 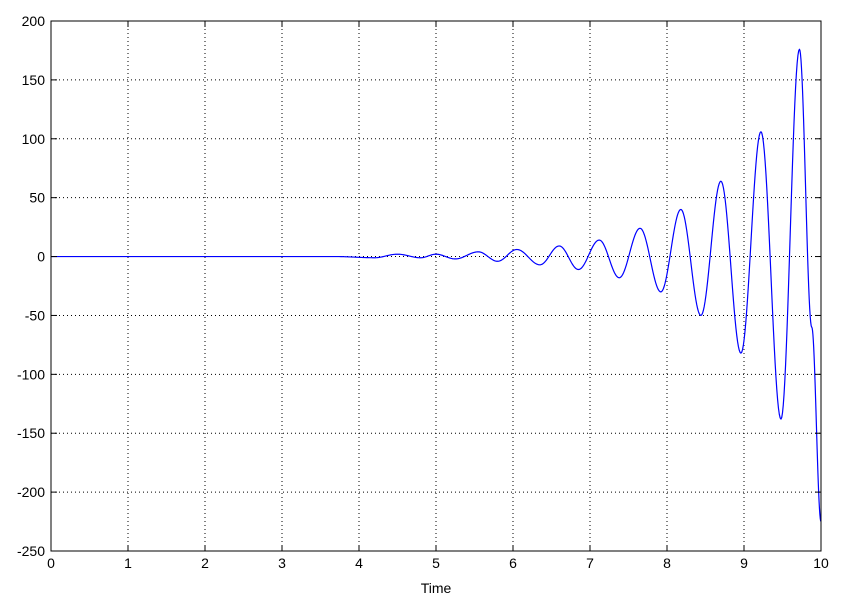 I want to click on x-tick-label: 0, so click(x=51, y=563).